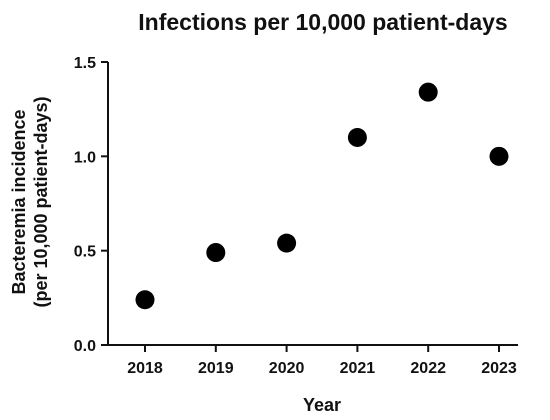 The image size is (550, 420). I want to click on x-tick-label: 2021, so click(358, 368).